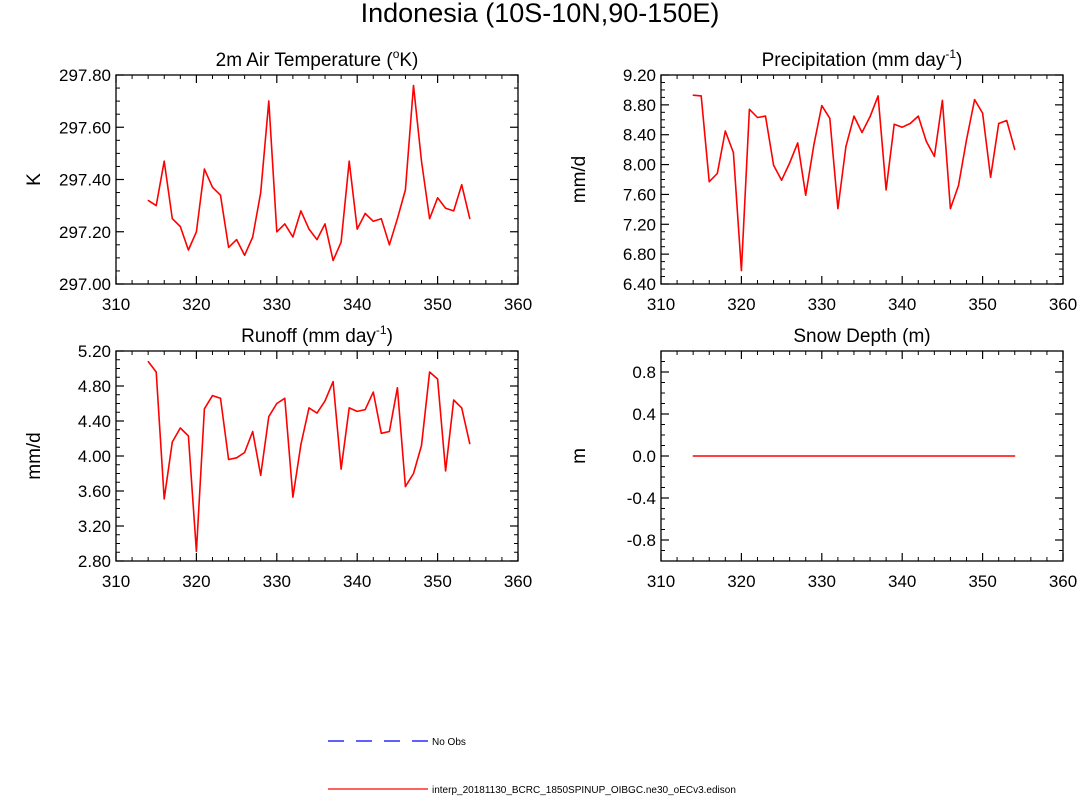  I want to click on panel-3-xtick-label: 360, so click(518, 581).